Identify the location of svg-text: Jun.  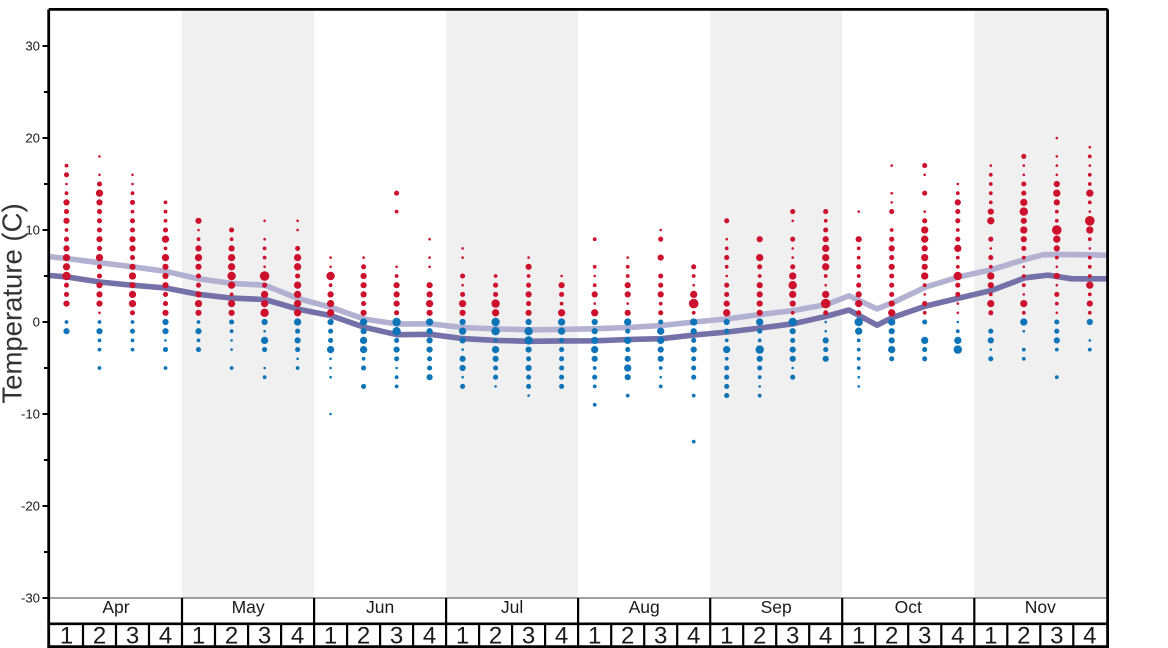
(380, 607).